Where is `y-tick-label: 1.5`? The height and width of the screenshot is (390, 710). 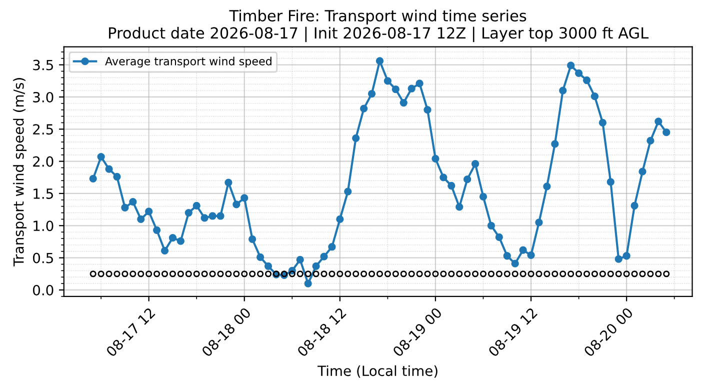
y-tick-label: 1.5 is located at coordinates (43, 193).